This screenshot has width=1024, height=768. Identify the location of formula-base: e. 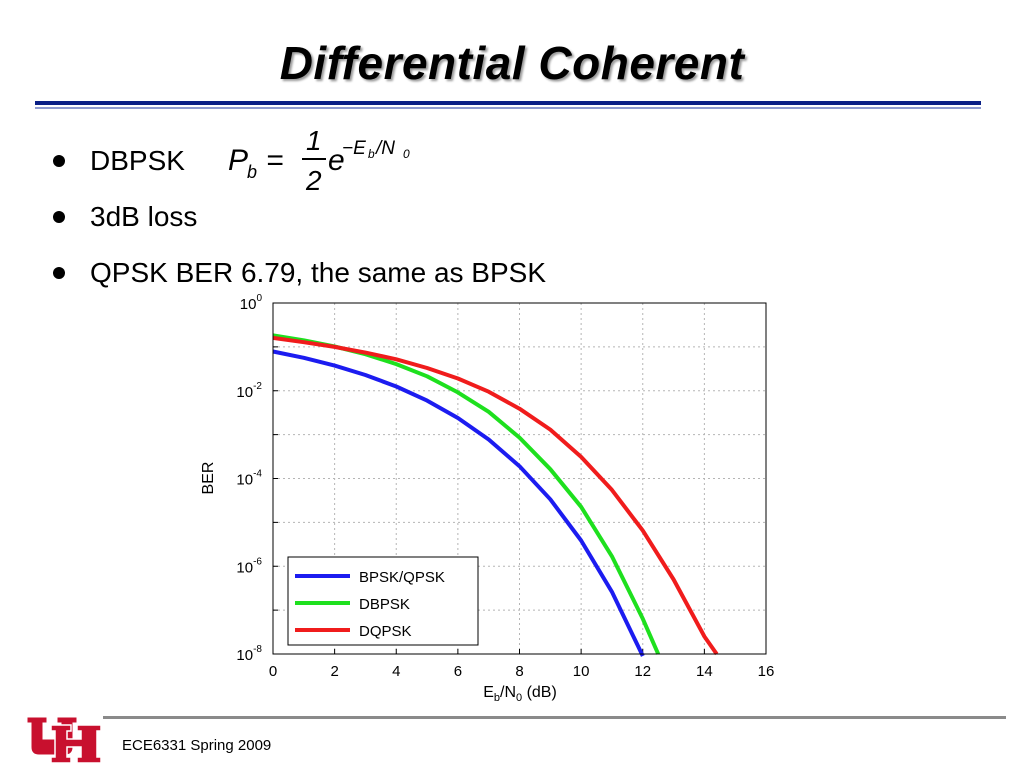
(336, 160).